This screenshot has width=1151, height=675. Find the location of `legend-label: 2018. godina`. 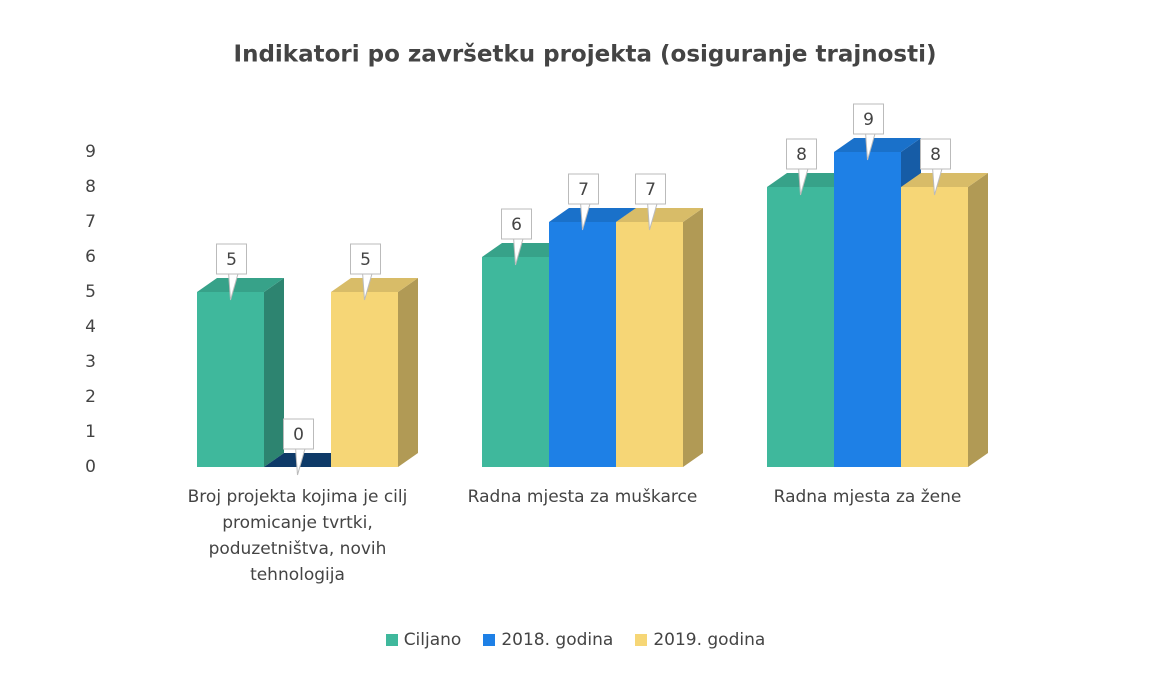

legend-label: 2018. godina is located at coordinates (557, 640).